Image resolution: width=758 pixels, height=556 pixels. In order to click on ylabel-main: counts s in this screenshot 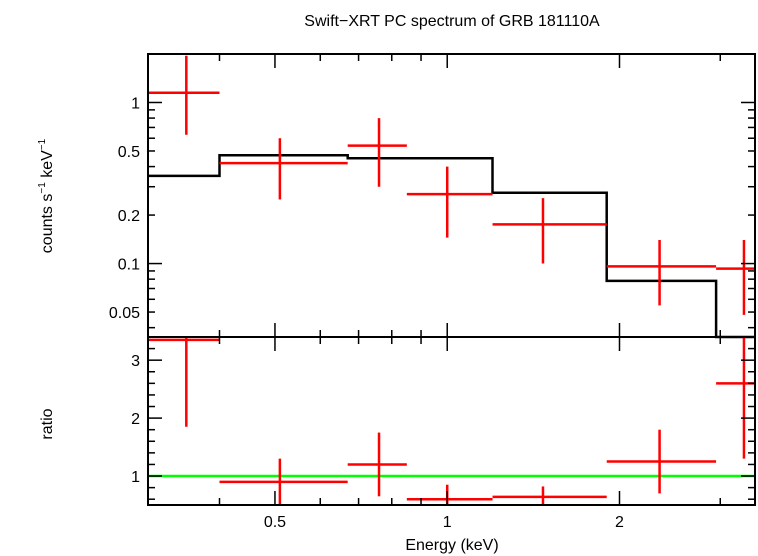, I will do `click(47, 224)`.